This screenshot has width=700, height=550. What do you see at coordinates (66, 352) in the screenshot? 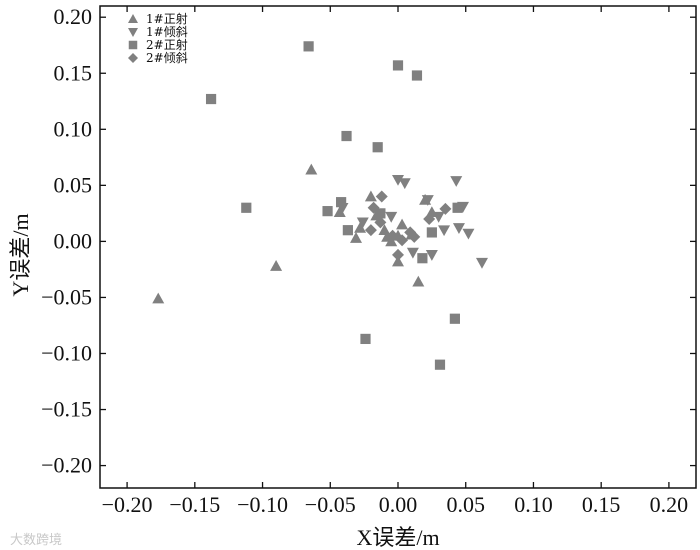
I see `y-tick-label: −0.10` at bounding box center [66, 352].